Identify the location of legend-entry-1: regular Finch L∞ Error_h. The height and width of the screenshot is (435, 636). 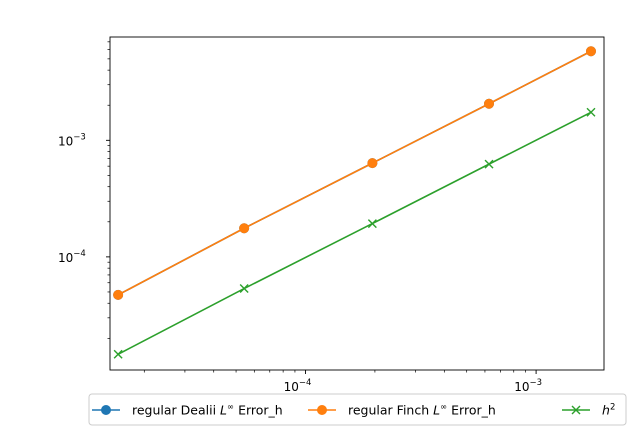
(402, 410).